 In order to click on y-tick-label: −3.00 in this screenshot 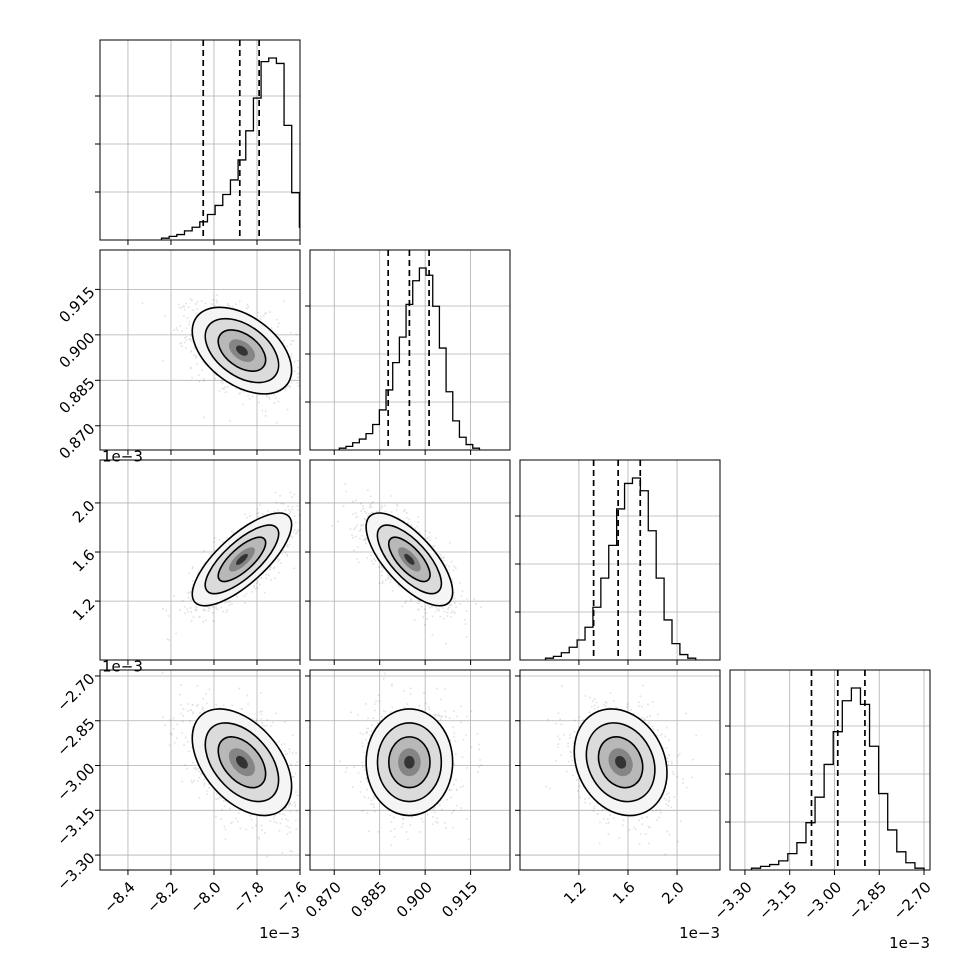, I will do `click(75, 781)`.